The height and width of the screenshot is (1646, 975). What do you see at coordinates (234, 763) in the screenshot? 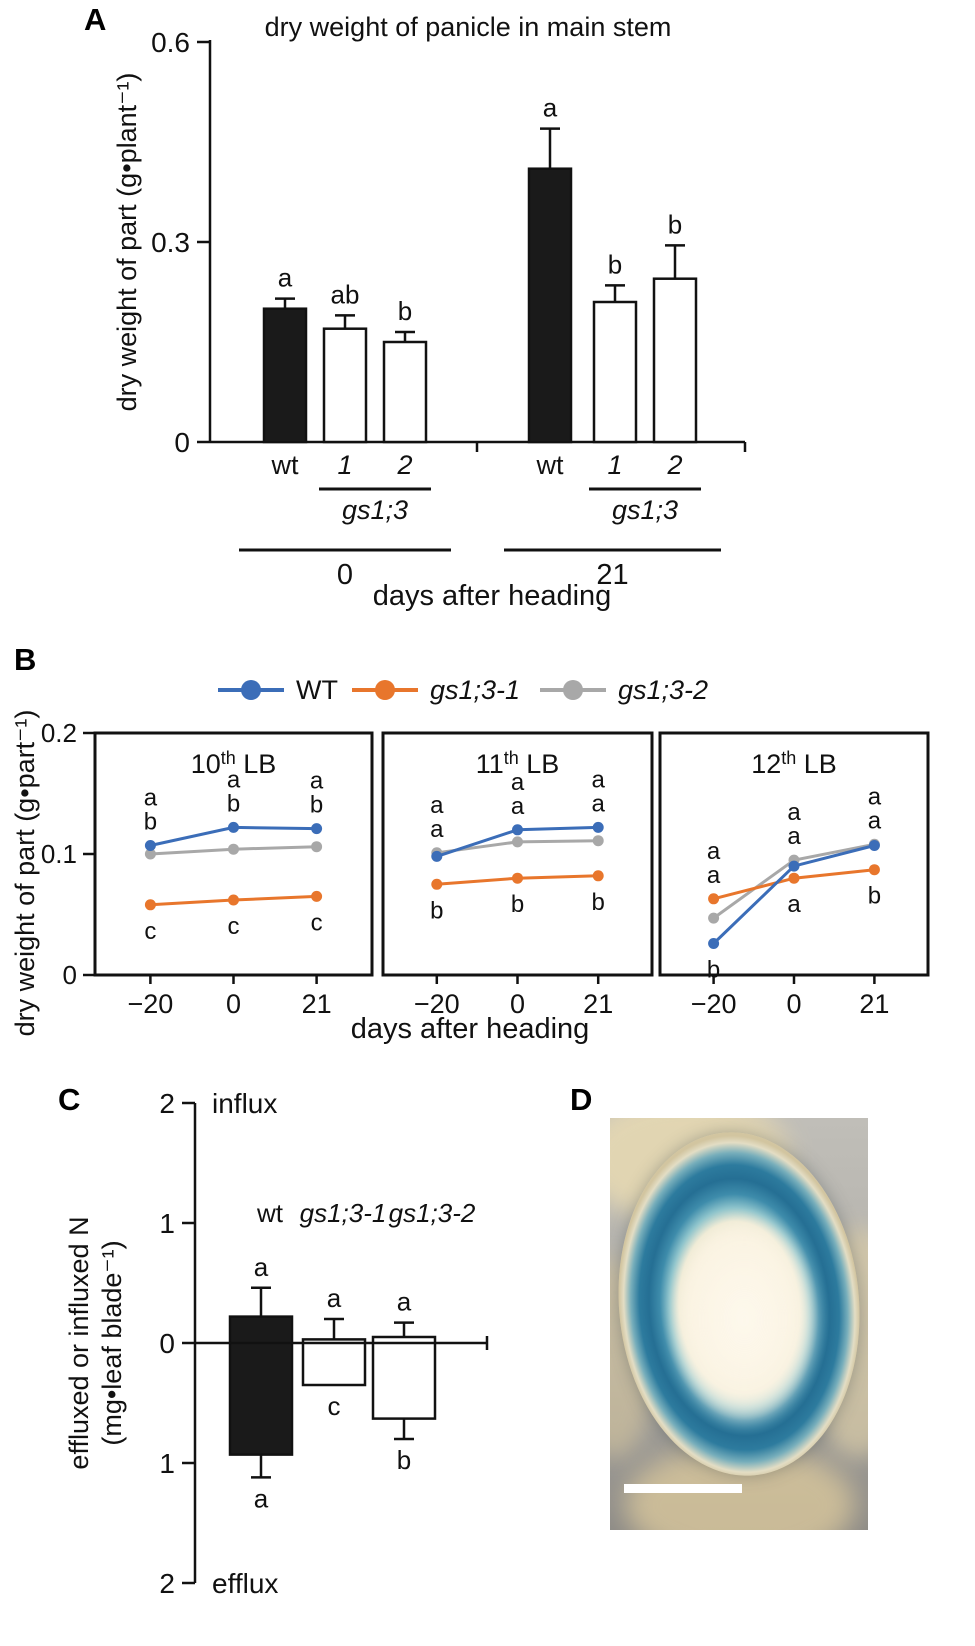
I see `subpanel-title: 10th LB` at bounding box center [234, 763].